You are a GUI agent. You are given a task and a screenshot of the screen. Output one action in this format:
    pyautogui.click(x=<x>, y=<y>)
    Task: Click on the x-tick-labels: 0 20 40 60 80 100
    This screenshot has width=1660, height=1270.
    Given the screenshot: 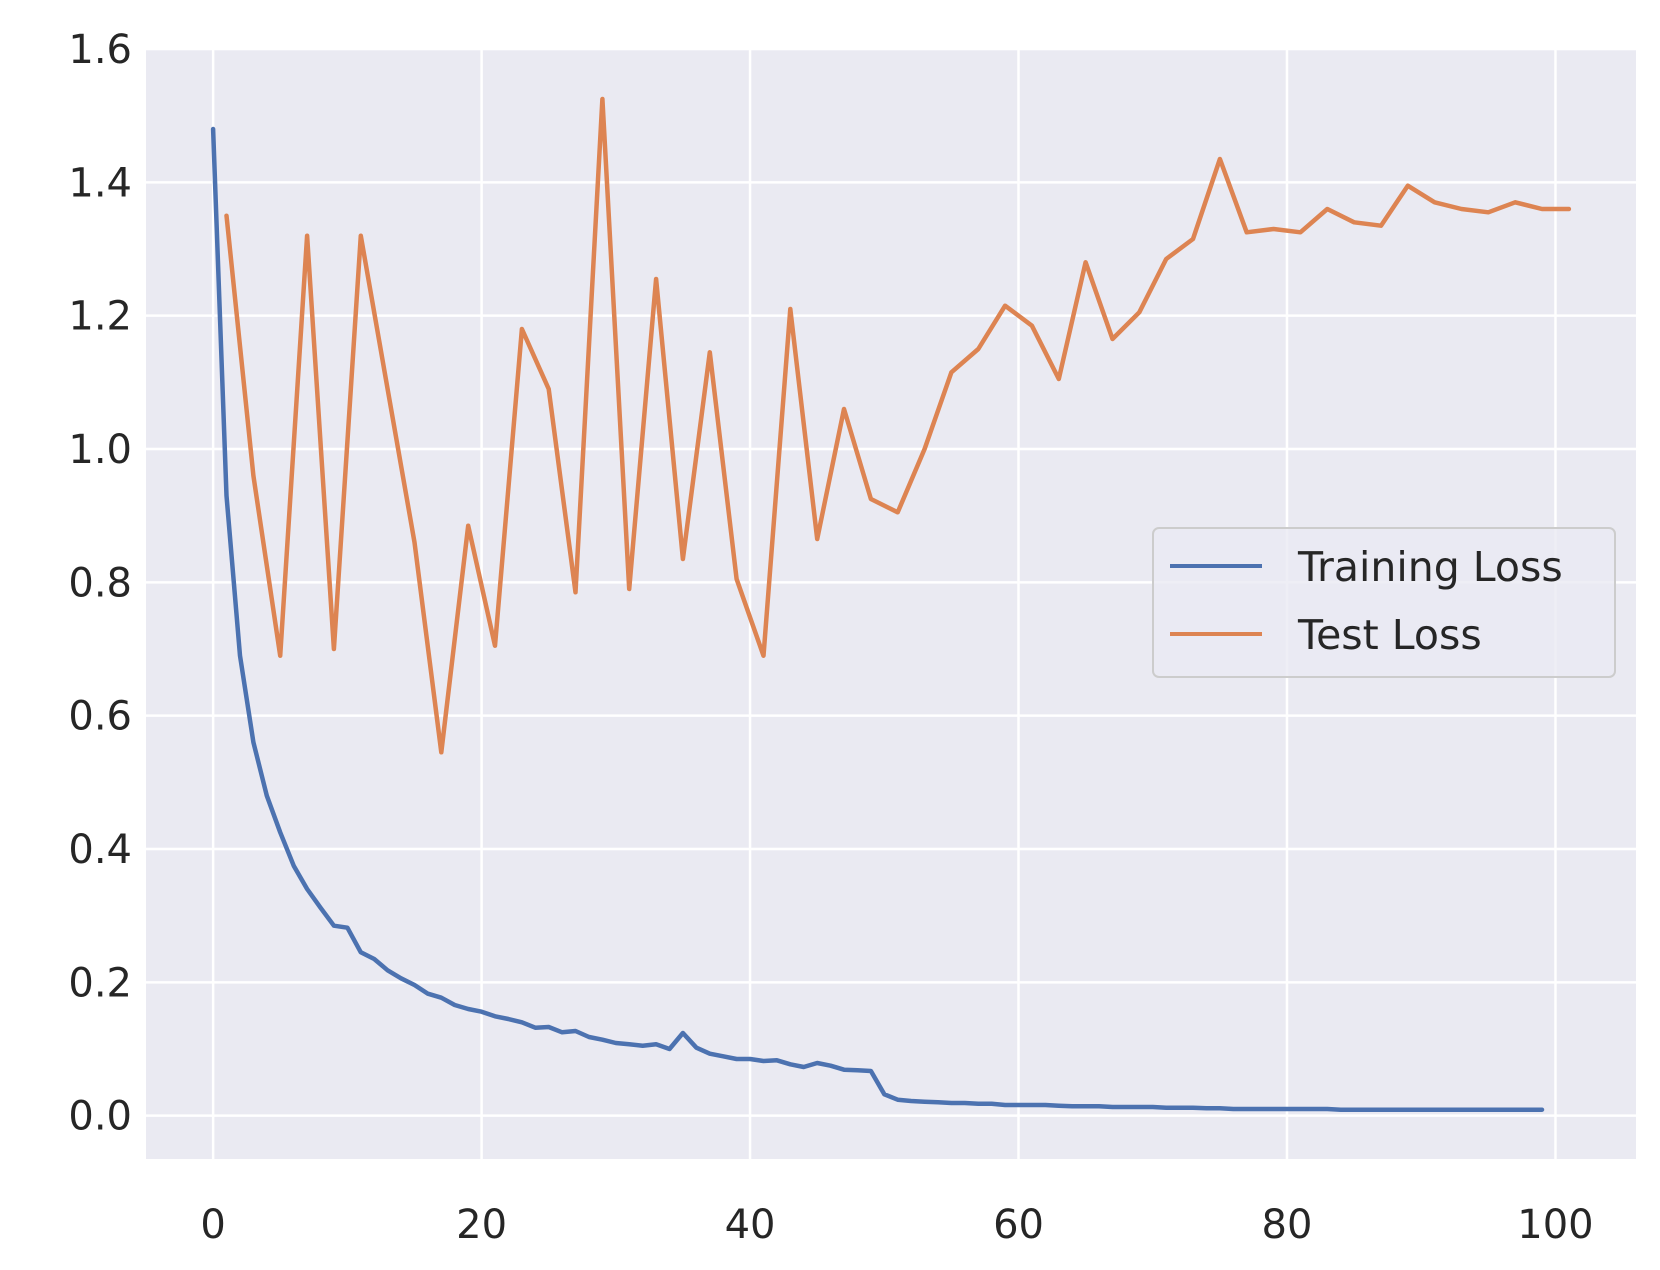 What is the action you would take?
    pyautogui.click(x=896, y=1225)
    